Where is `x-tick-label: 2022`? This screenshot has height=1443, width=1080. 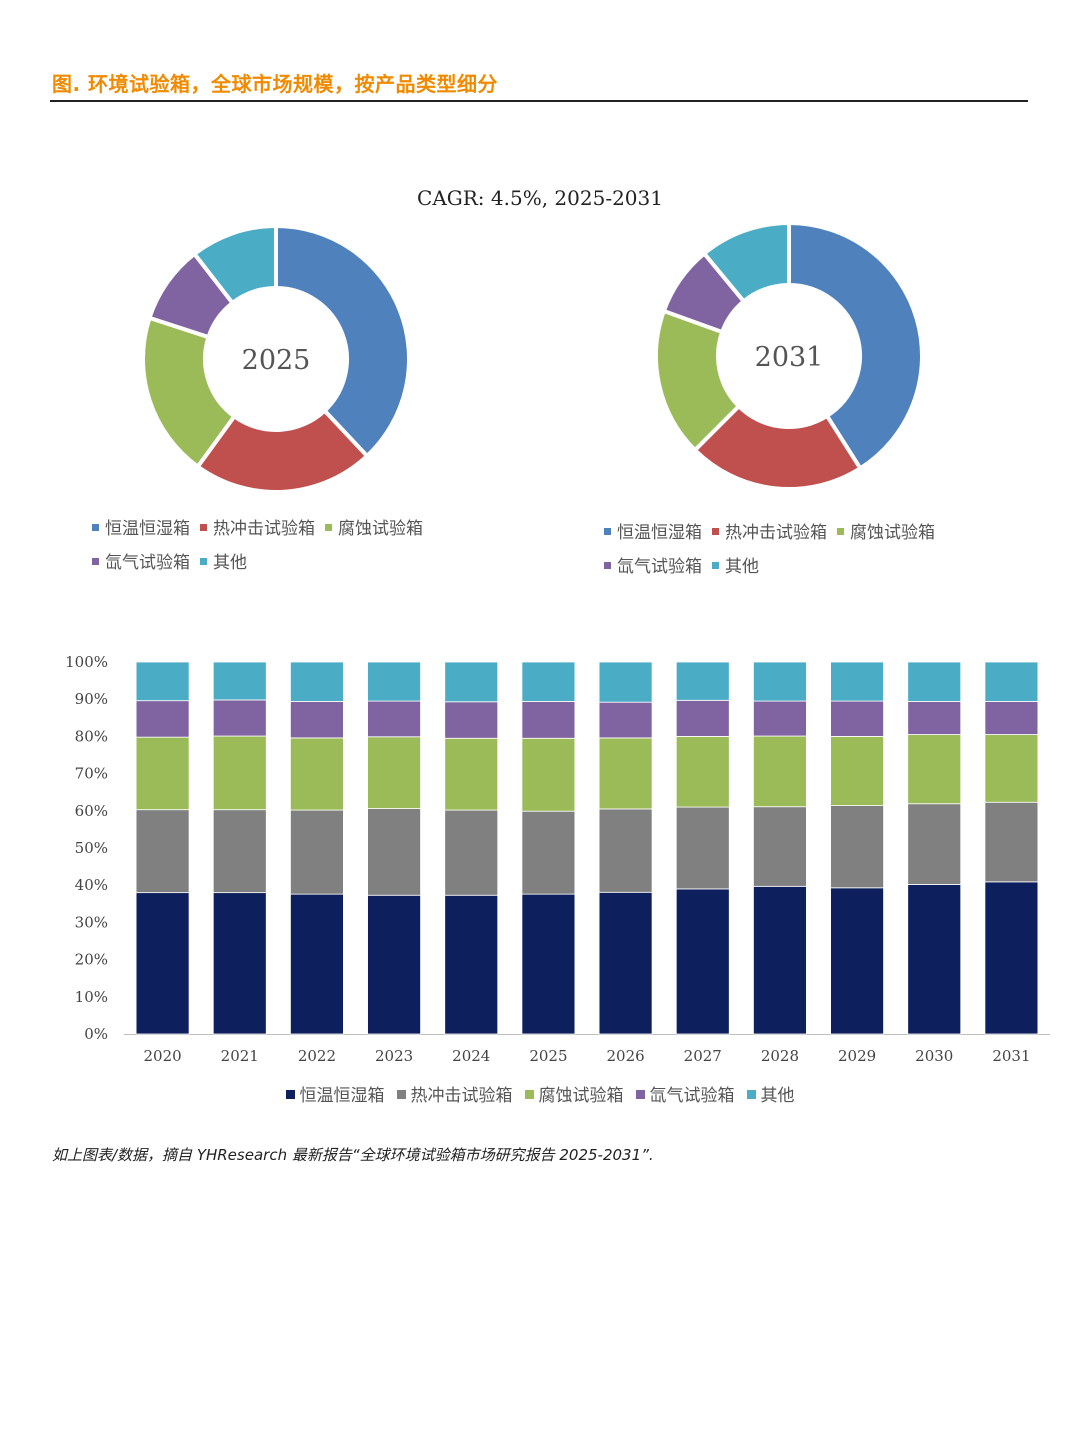 x-tick-label: 2022 is located at coordinates (317, 1056).